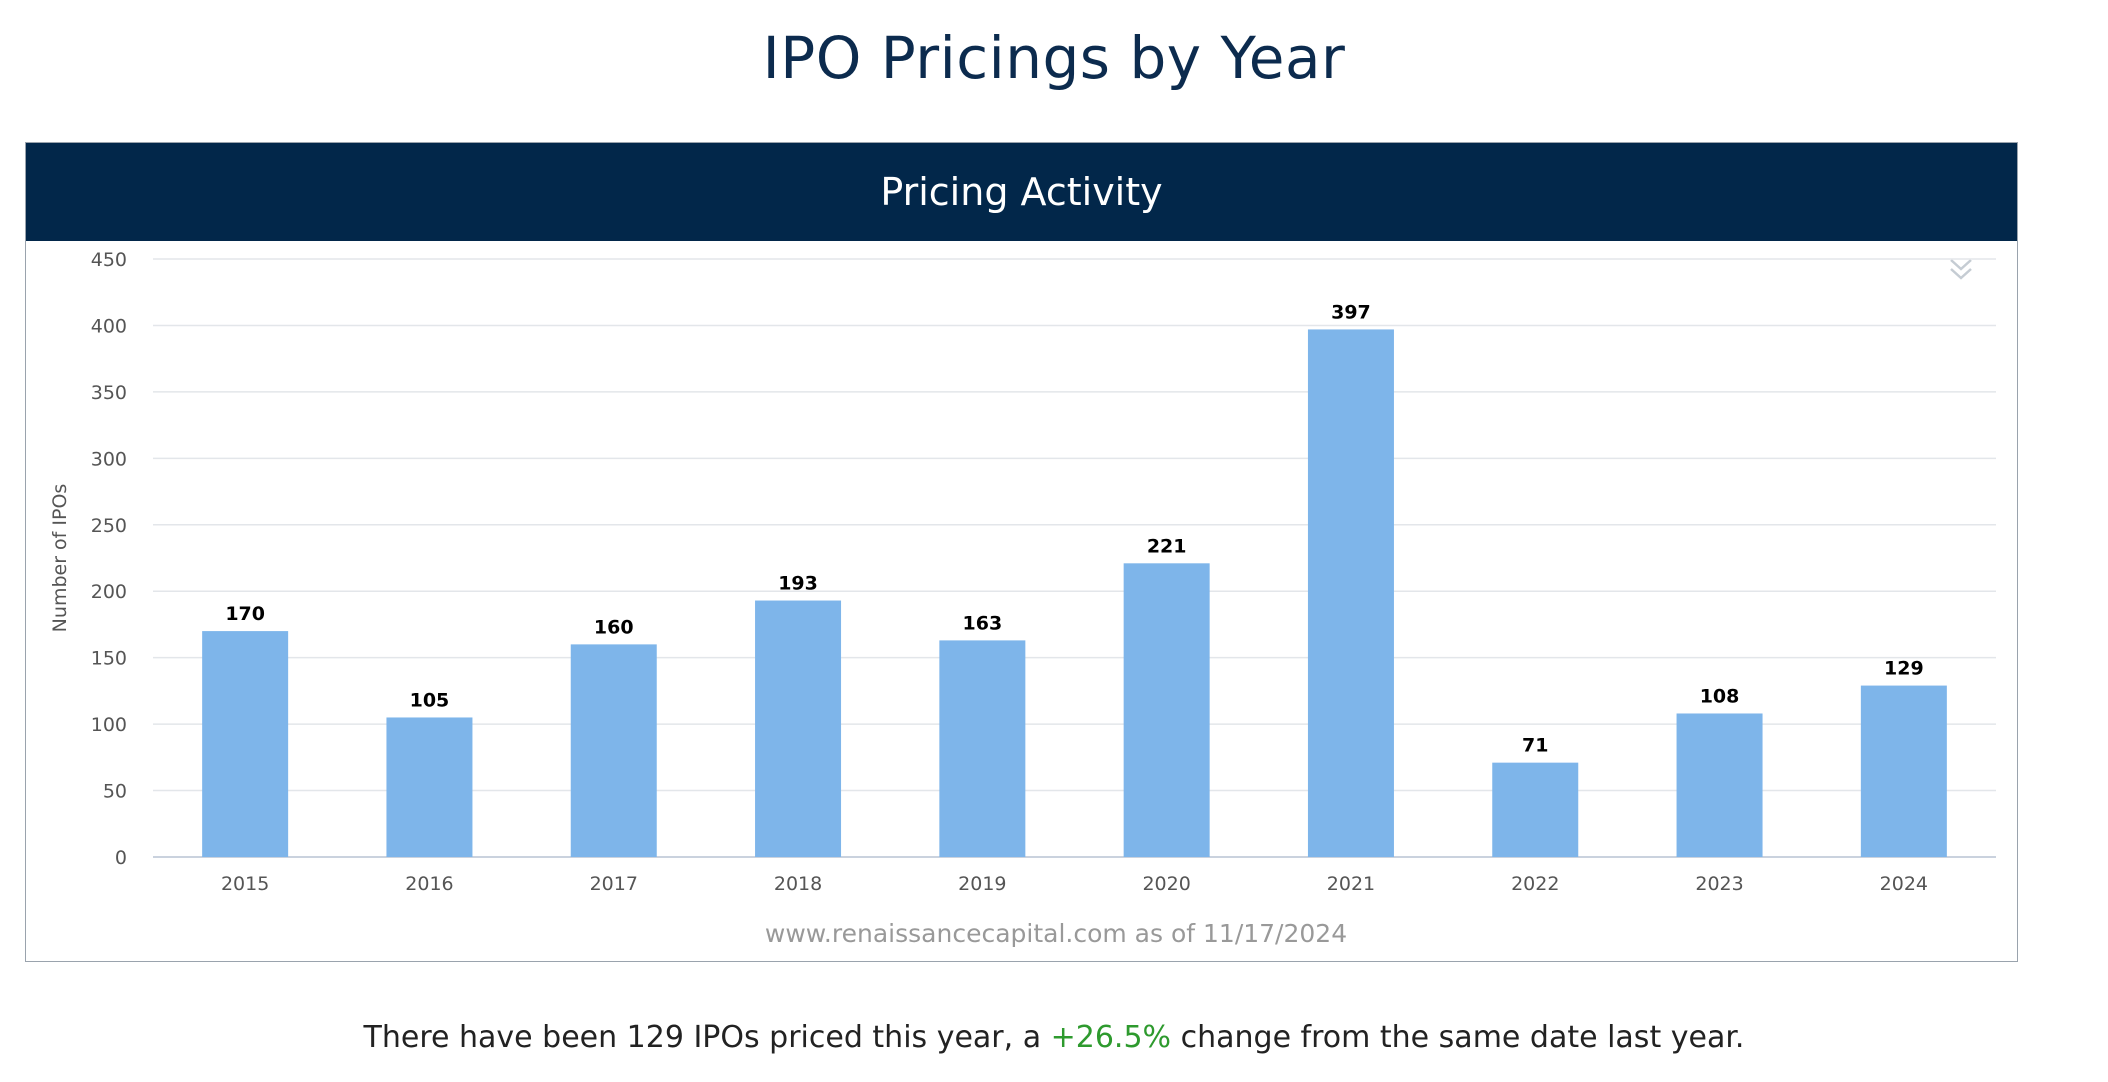  Describe the element at coordinates (109, 592) in the screenshot. I see `y-tick-label: 200` at that location.